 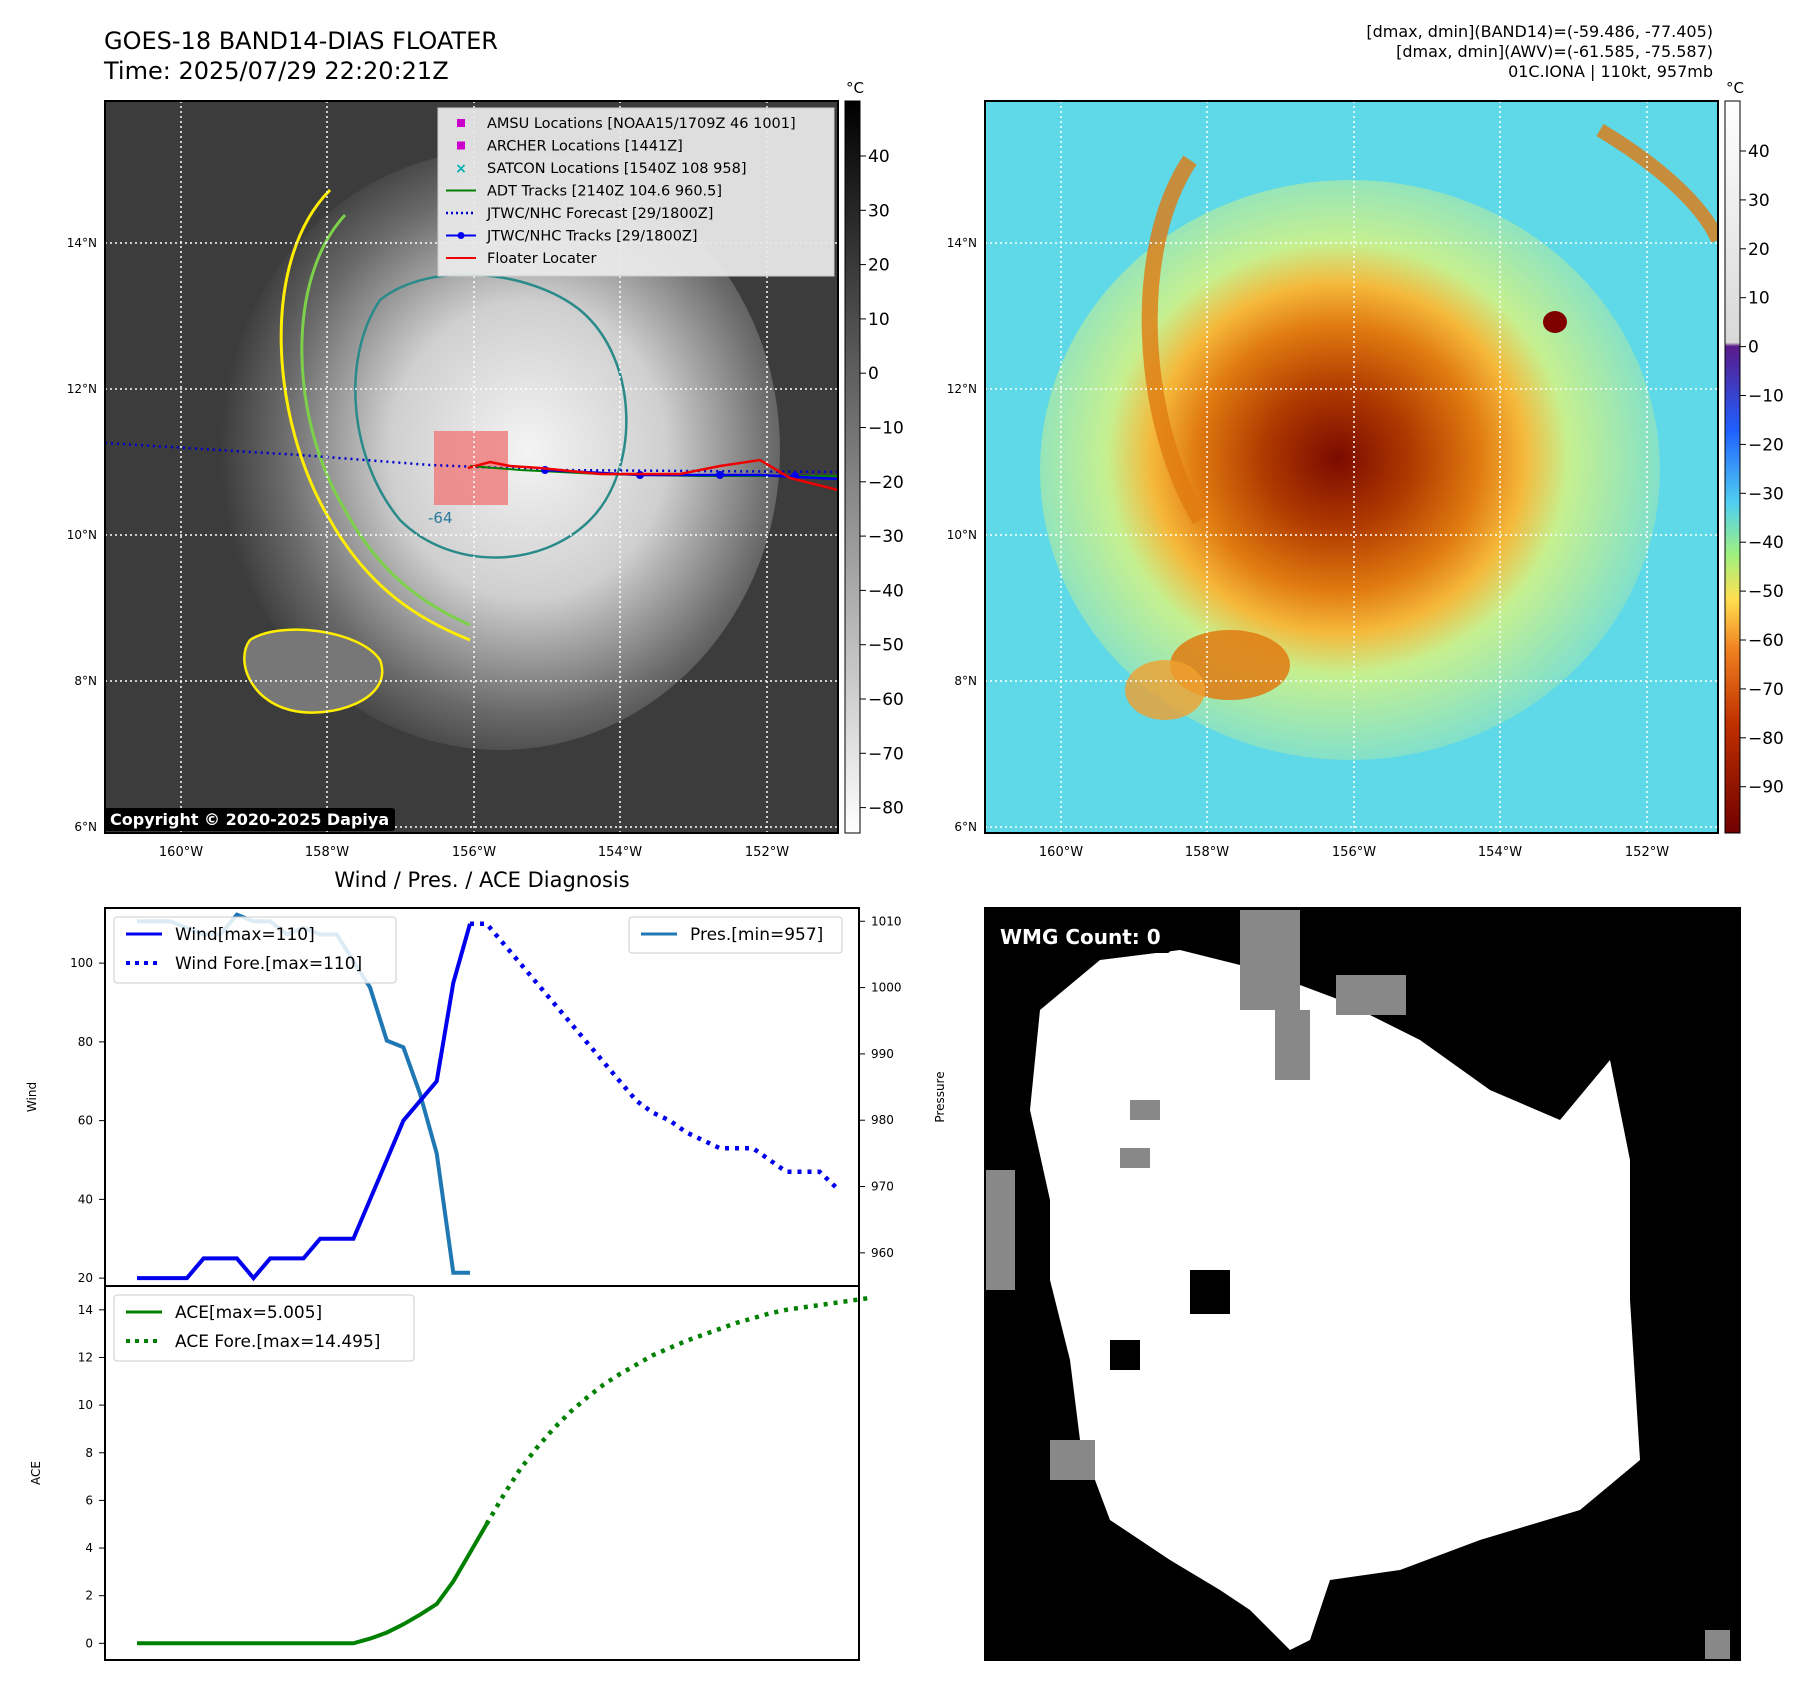 What do you see at coordinates (599, 214) in the screenshot?
I see `legend-label: JTWC/NHC Forecast [29/1800Z]` at bounding box center [599, 214].